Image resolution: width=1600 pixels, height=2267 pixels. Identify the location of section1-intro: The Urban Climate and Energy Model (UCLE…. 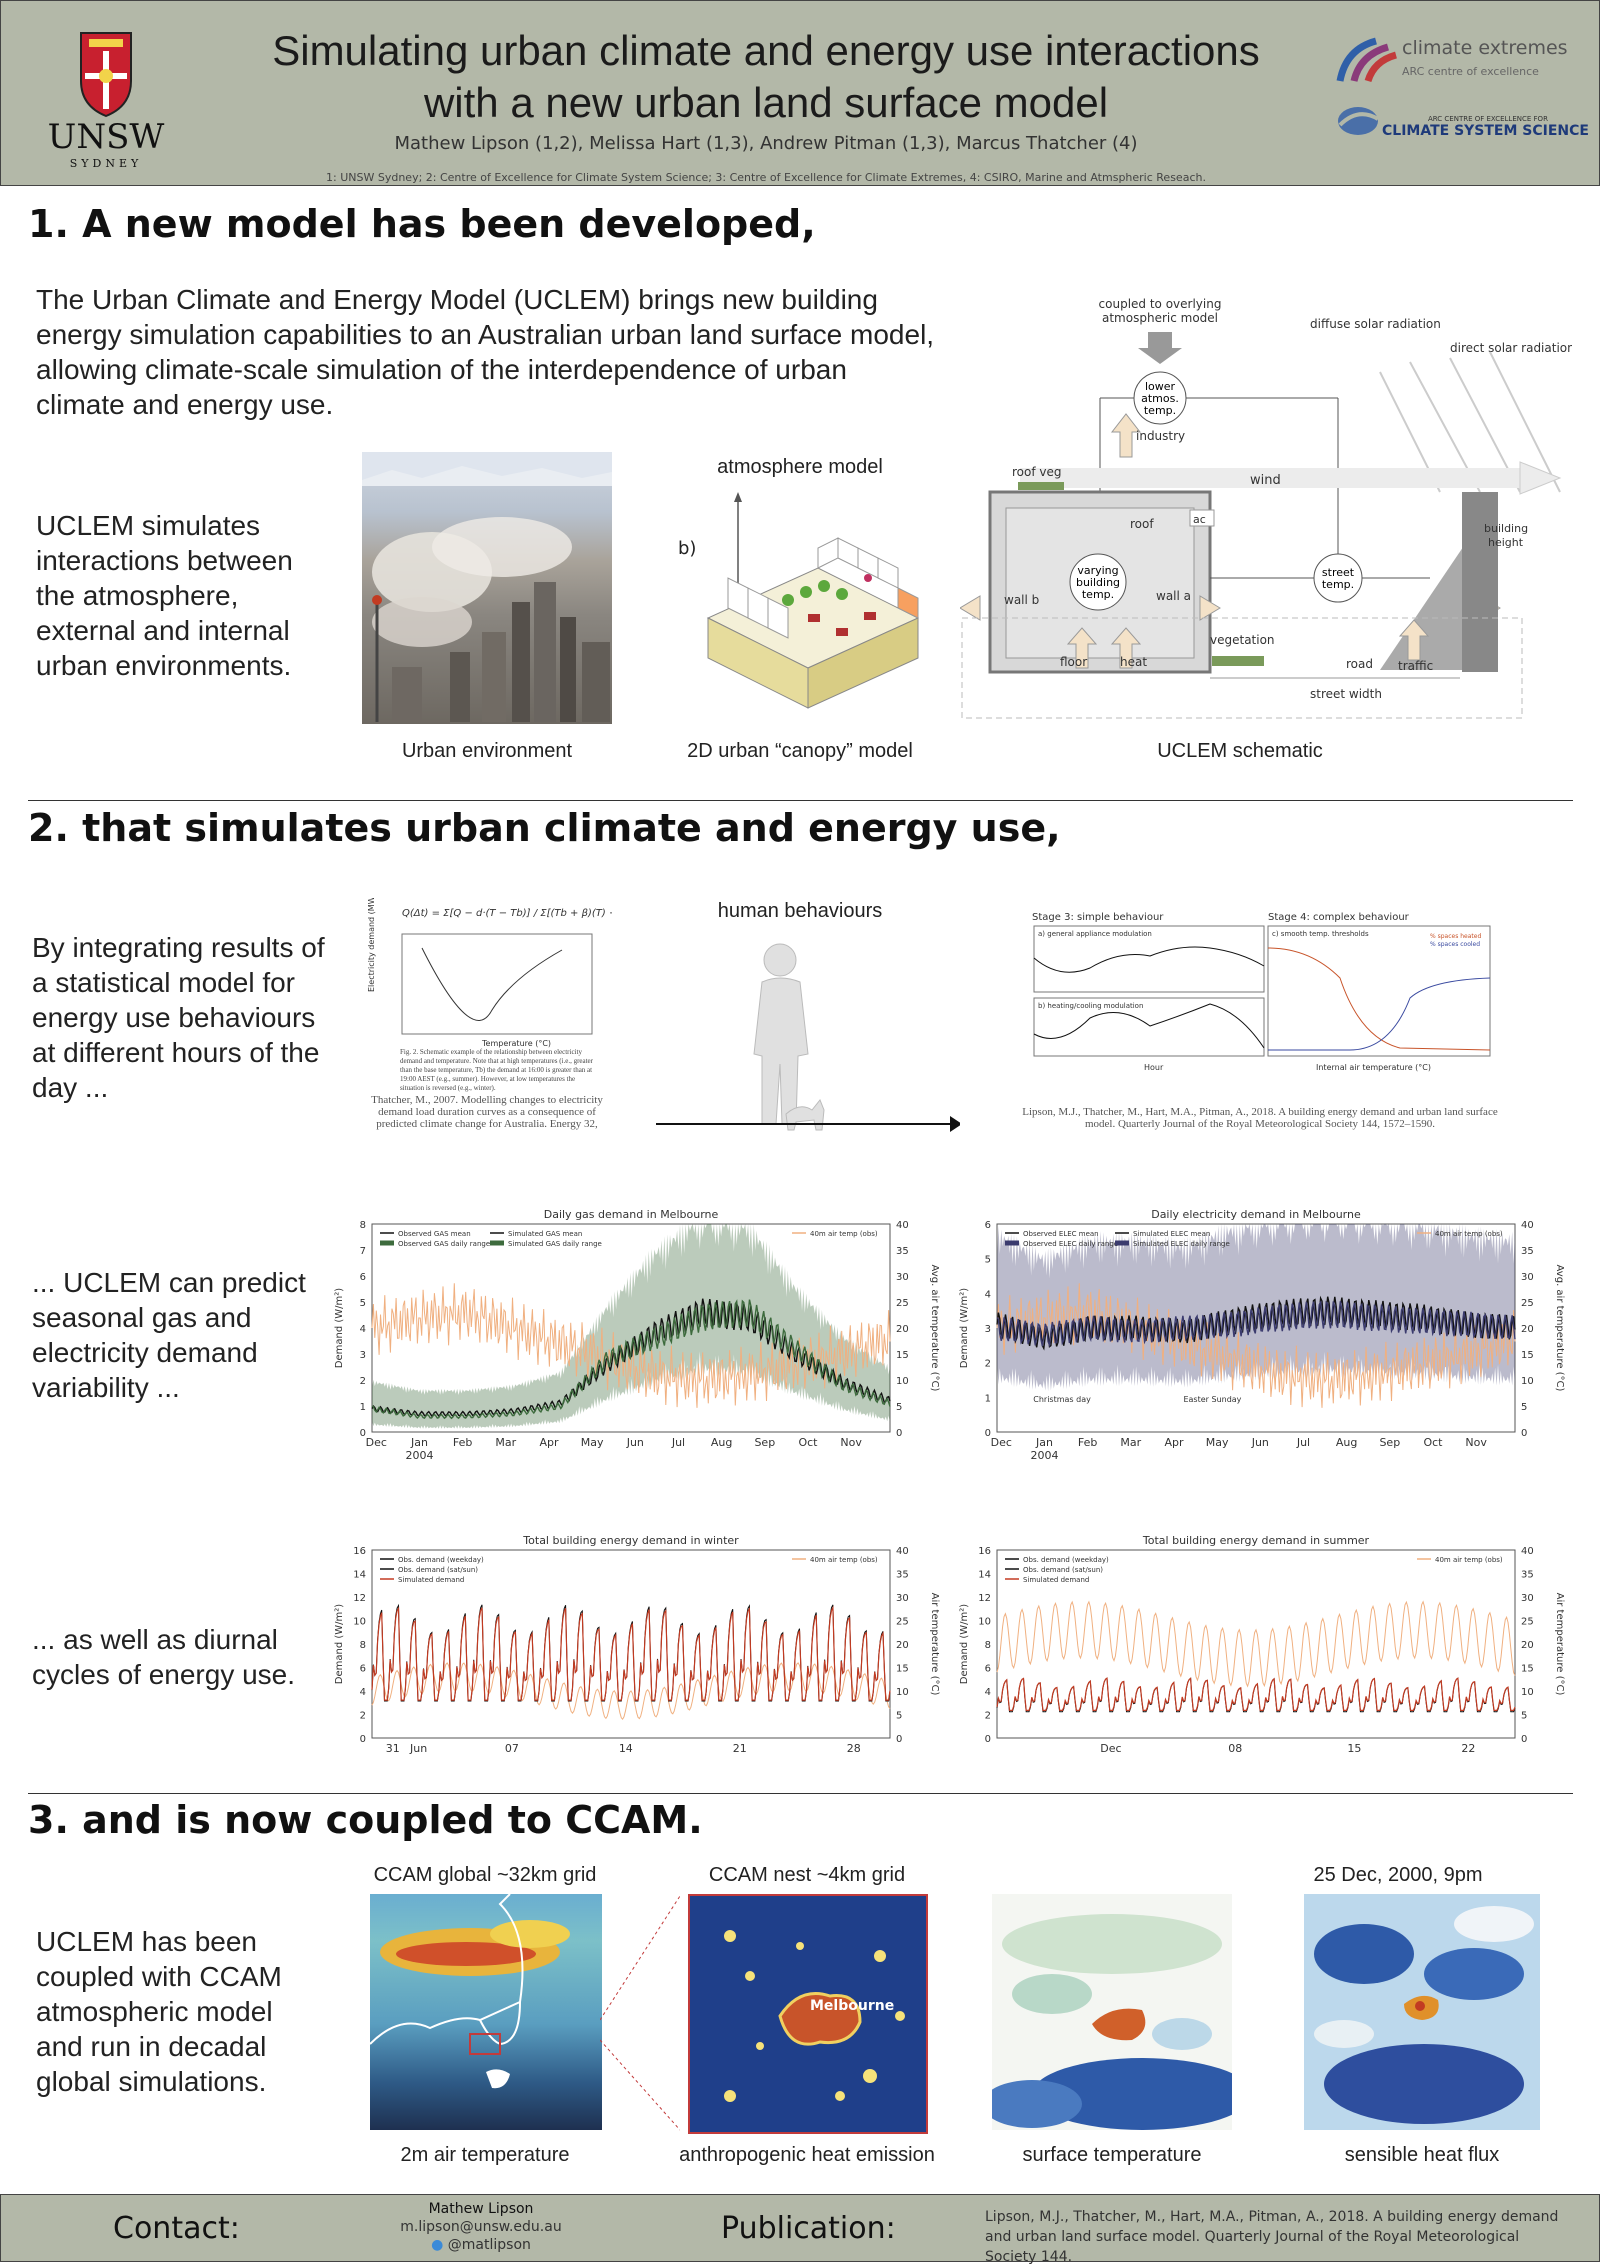
(485, 352).